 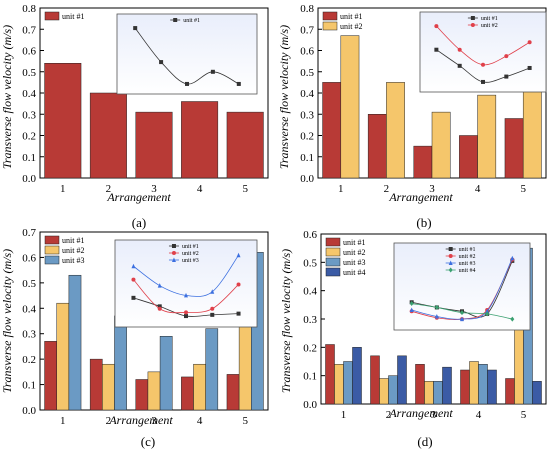 What do you see at coordinates (154, 391) in the screenshot?
I see `bar-c-s2-c3` at bounding box center [154, 391].